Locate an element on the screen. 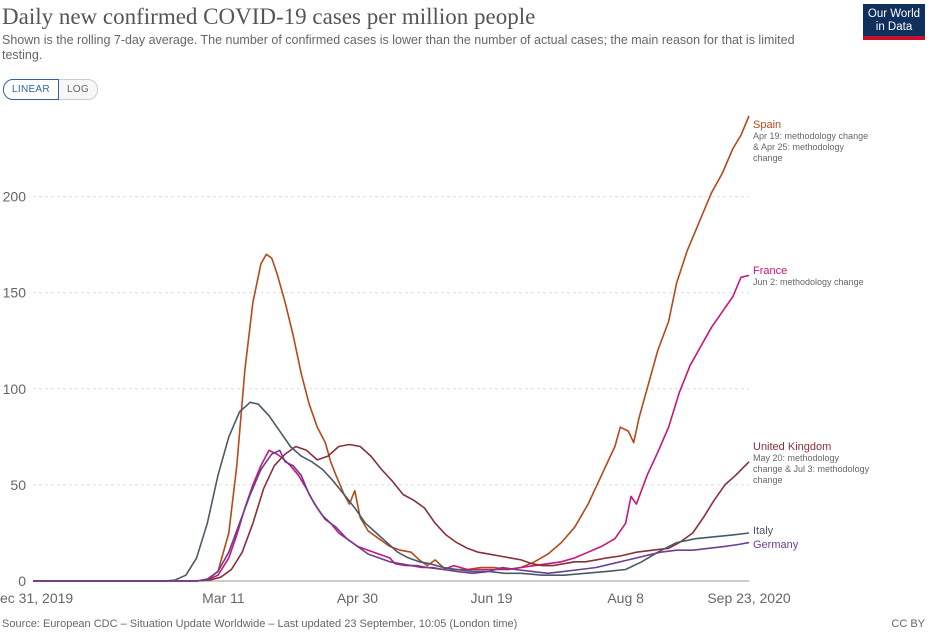 This screenshot has height=643, width=939. scale-toggle: LINEAR LOG is located at coordinates (50, 89).